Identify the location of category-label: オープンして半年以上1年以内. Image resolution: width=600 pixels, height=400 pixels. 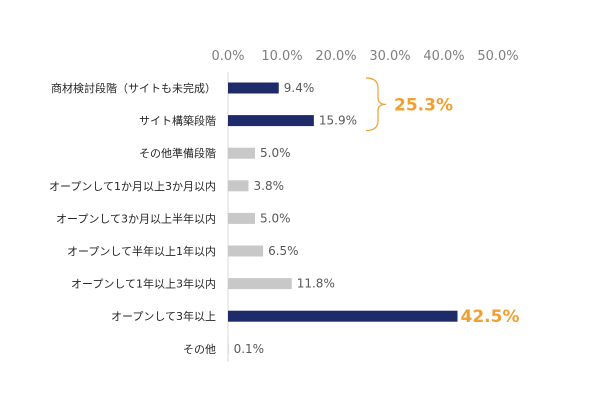
(141, 251).